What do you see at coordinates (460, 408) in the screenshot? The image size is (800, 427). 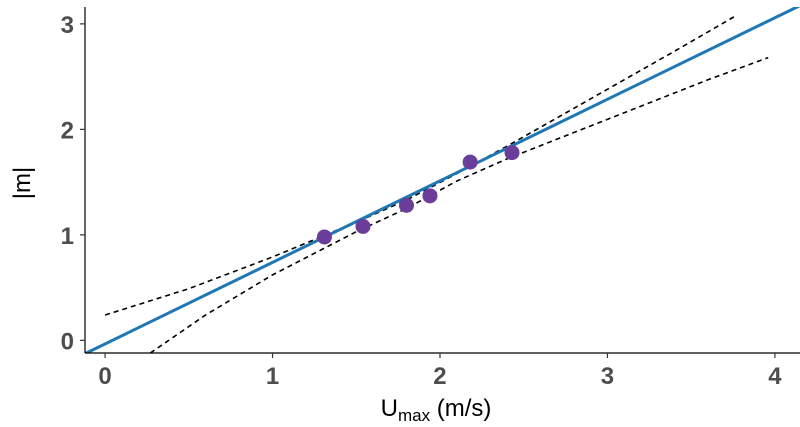 I see `x-axis-title-units: (m/s)` at bounding box center [460, 408].